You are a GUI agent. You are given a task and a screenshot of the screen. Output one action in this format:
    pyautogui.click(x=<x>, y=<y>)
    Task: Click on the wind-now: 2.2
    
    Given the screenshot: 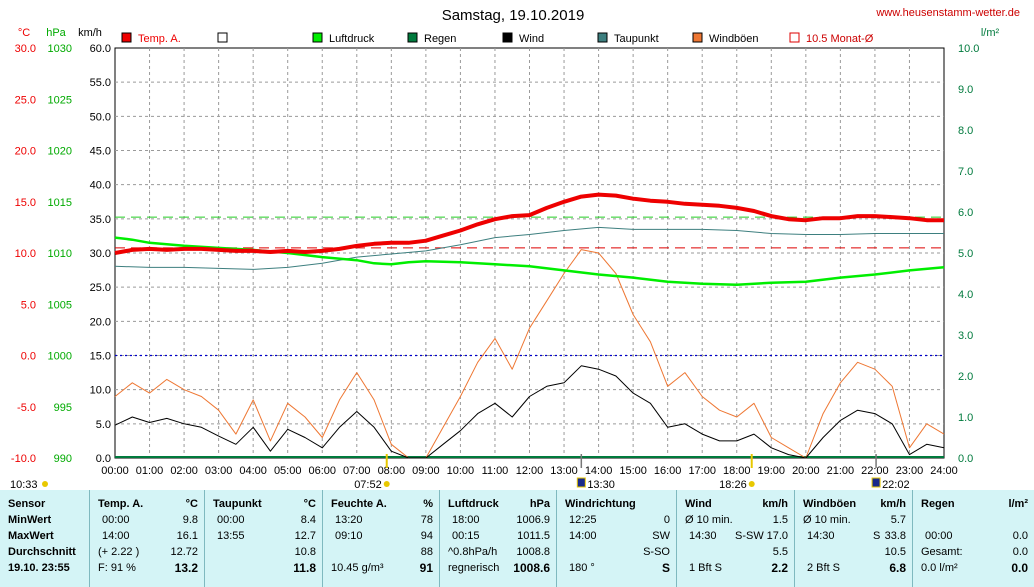 What is the action you would take?
    pyautogui.click(x=779, y=568)
    